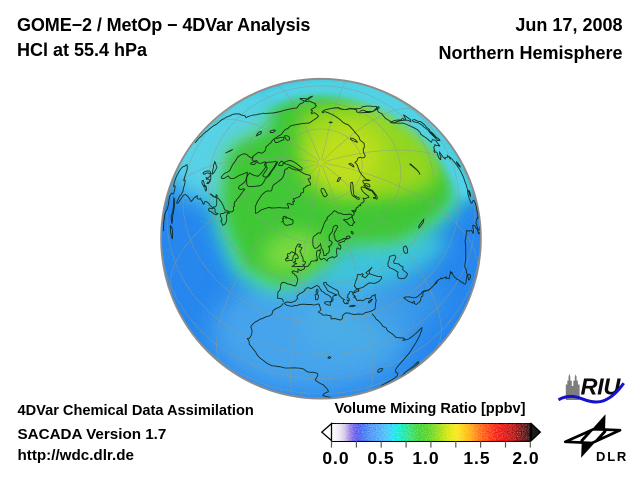 This screenshot has width=640, height=480. I want to click on svg-text: DLR, so click(612, 456).